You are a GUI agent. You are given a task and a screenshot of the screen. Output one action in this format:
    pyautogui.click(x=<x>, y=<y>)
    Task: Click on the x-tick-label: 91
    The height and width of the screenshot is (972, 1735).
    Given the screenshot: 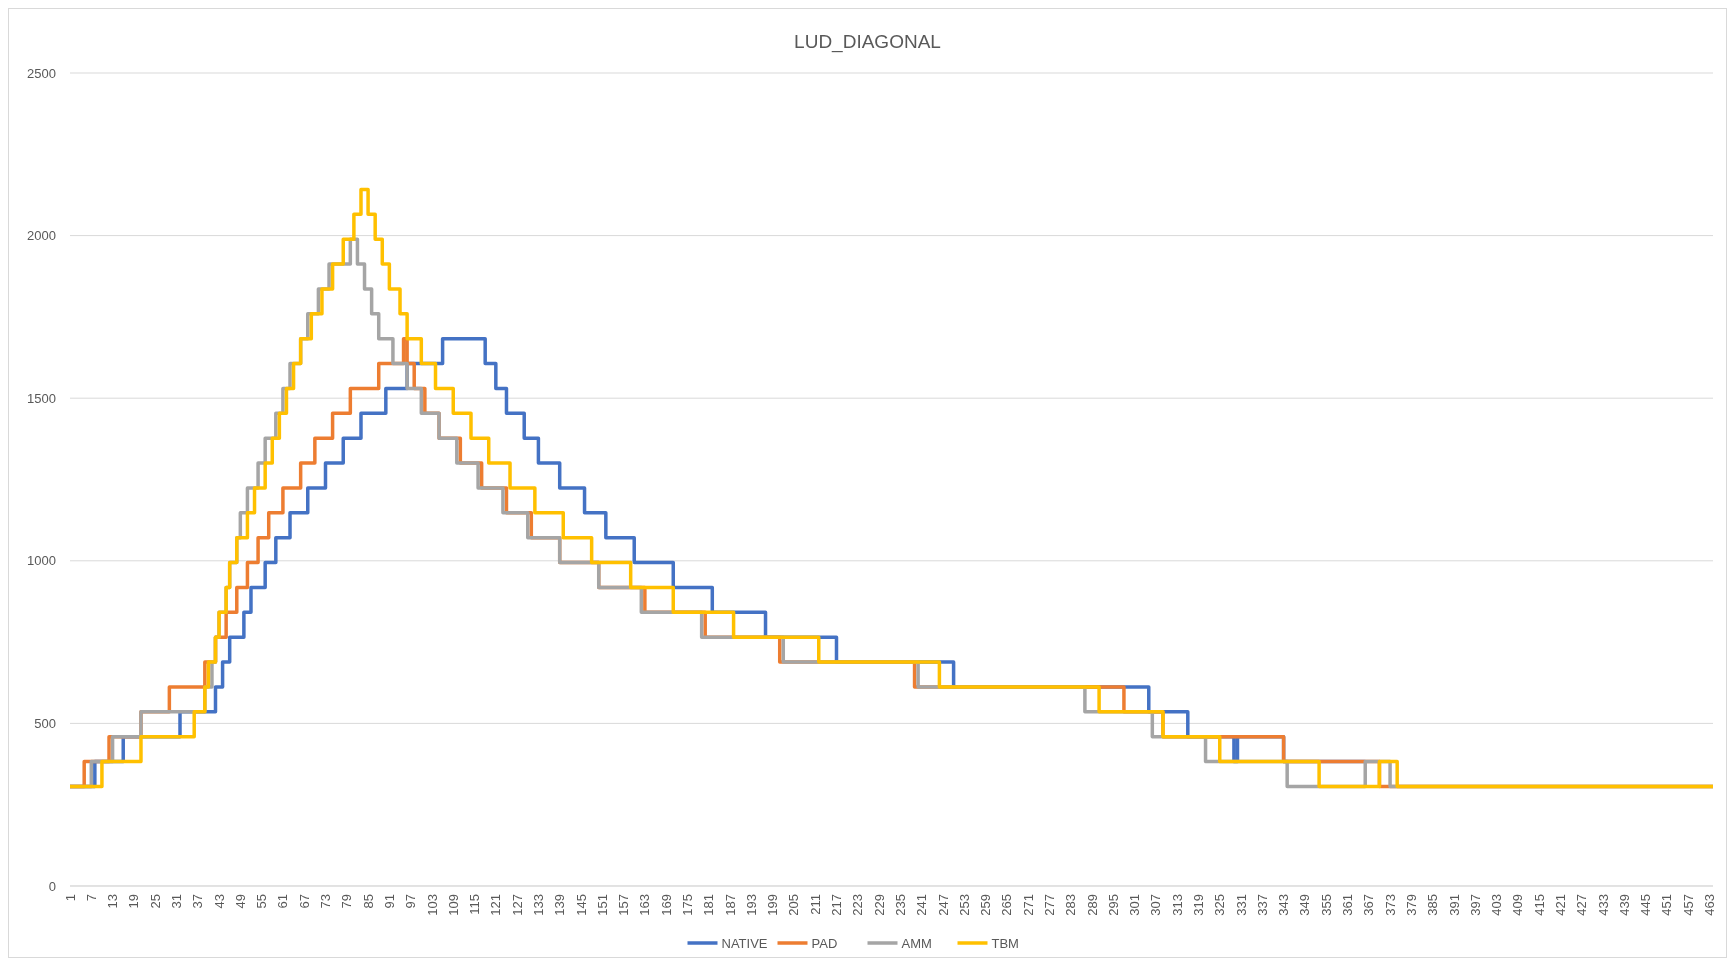 What is the action you would take?
    pyautogui.click(x=389, y=901)
    